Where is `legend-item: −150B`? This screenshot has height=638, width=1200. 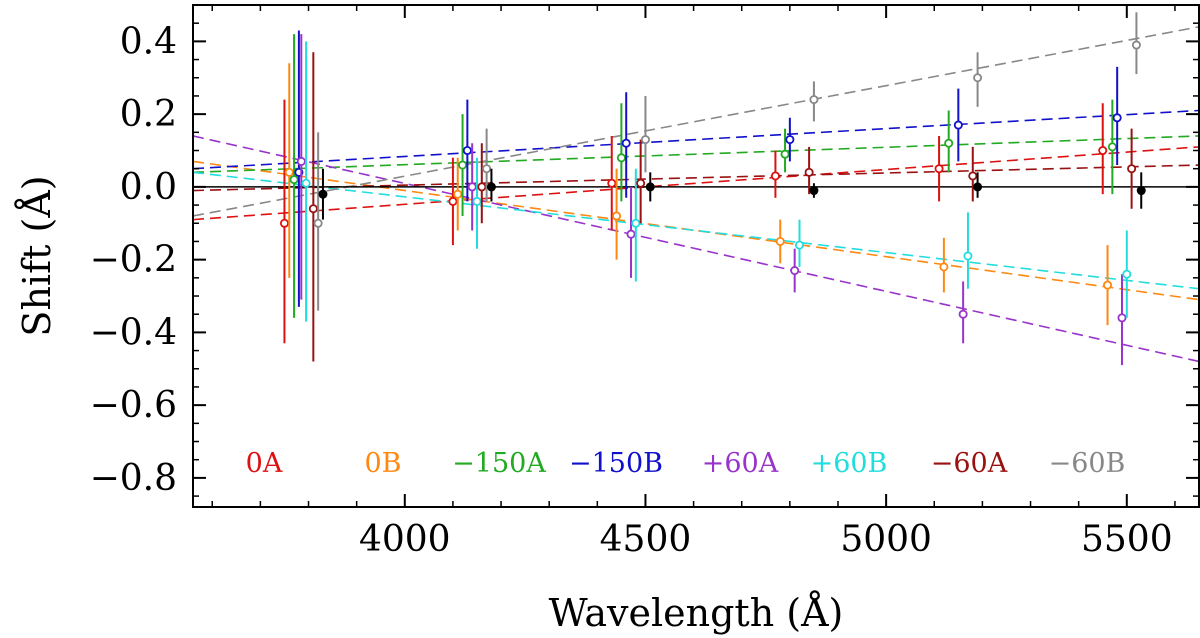
legend-item: −150B is located at coordinates (616, 463).